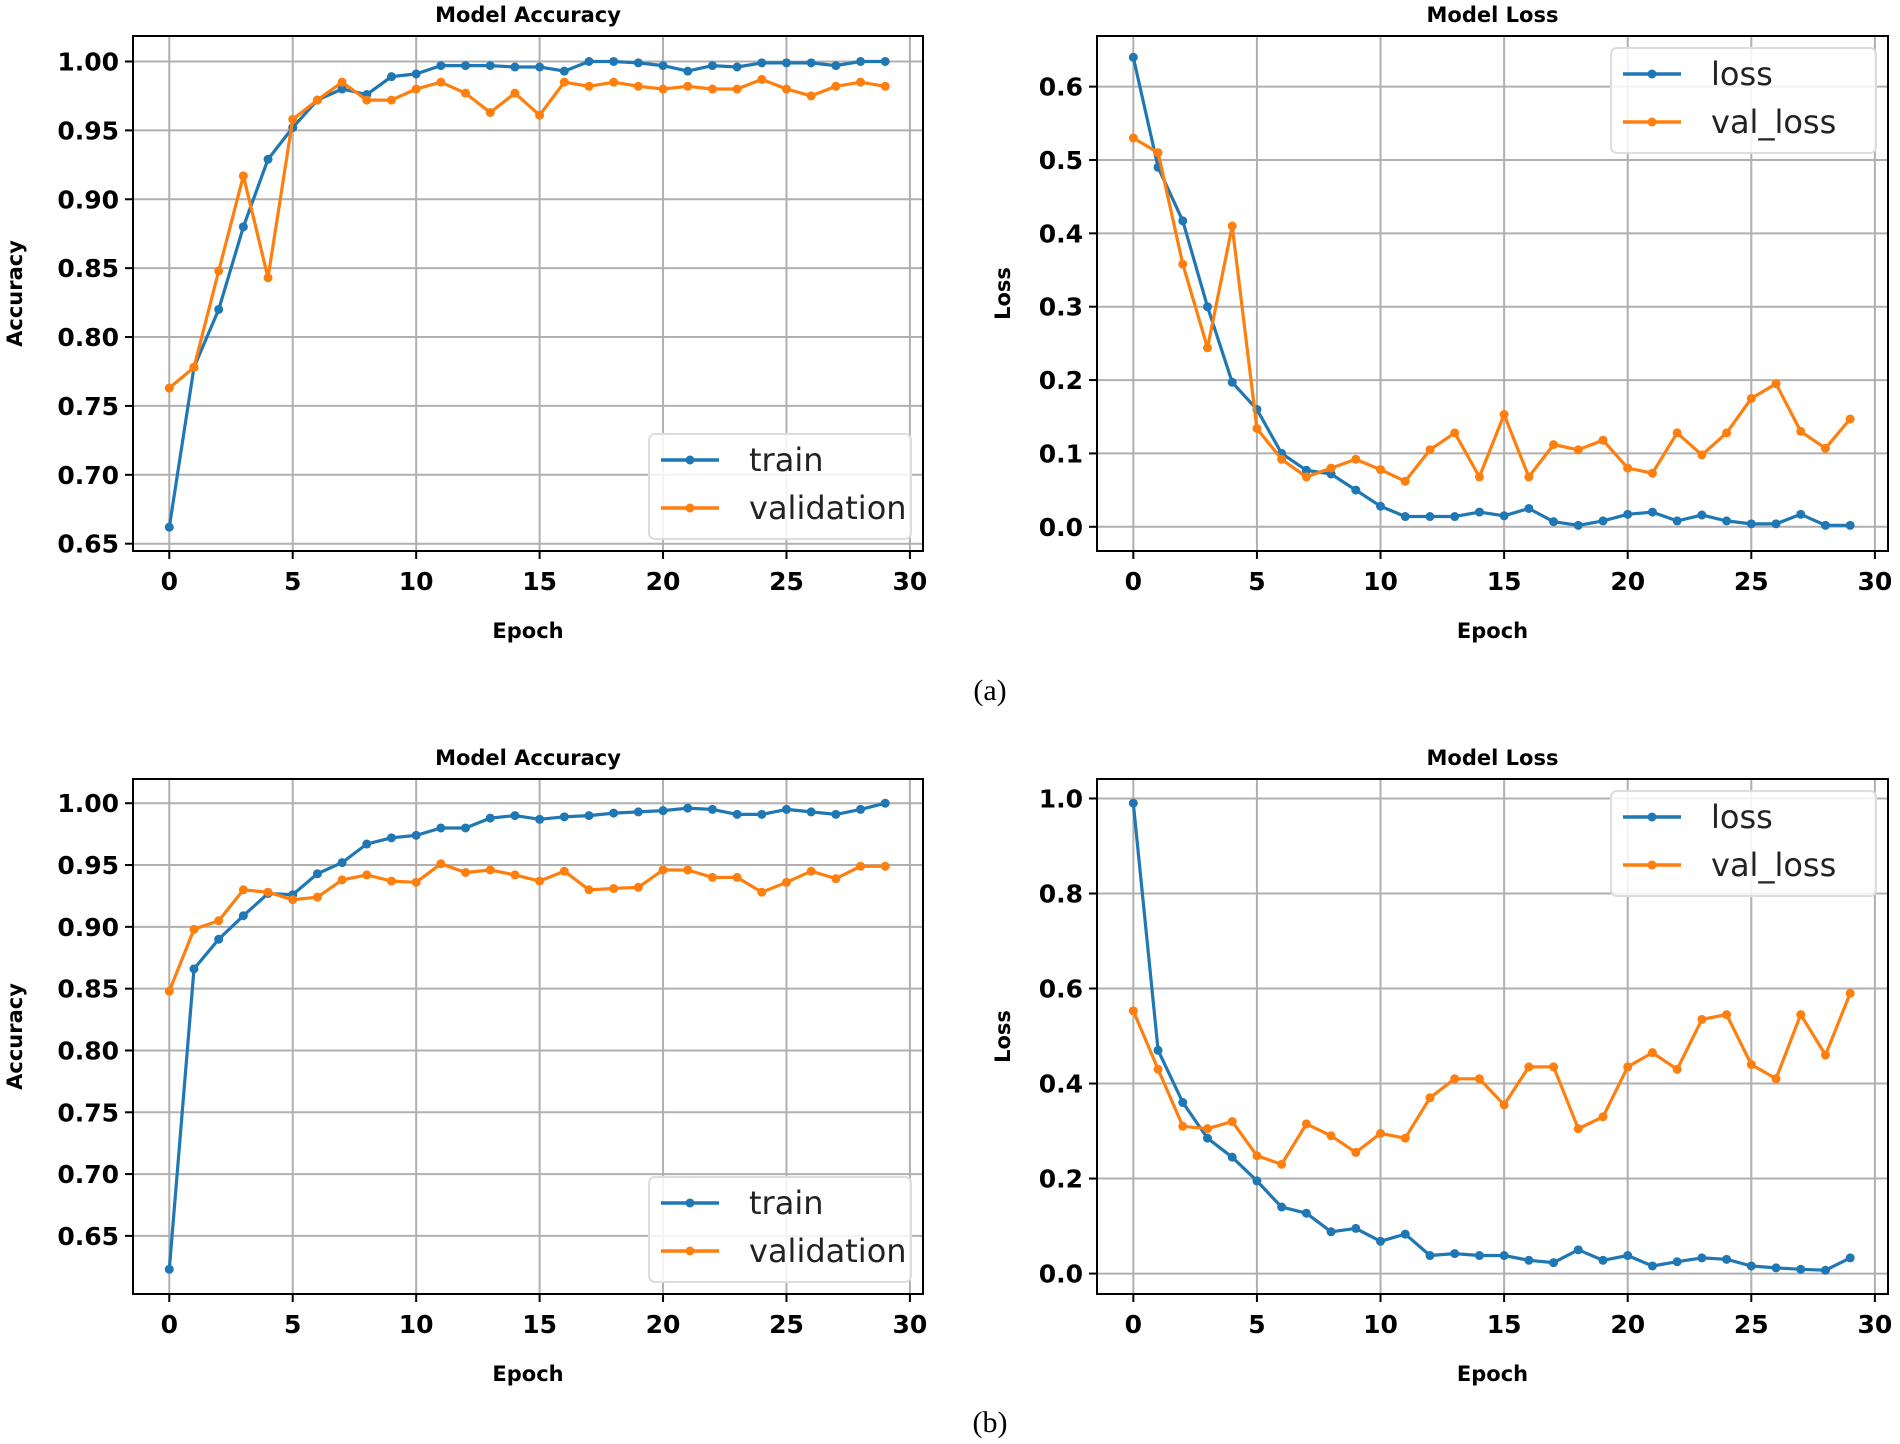 This screenshot has height=1444, width=1900. Describe the element at coordinates (527, 927) in the screenshot. I see `series-validation` at that location.